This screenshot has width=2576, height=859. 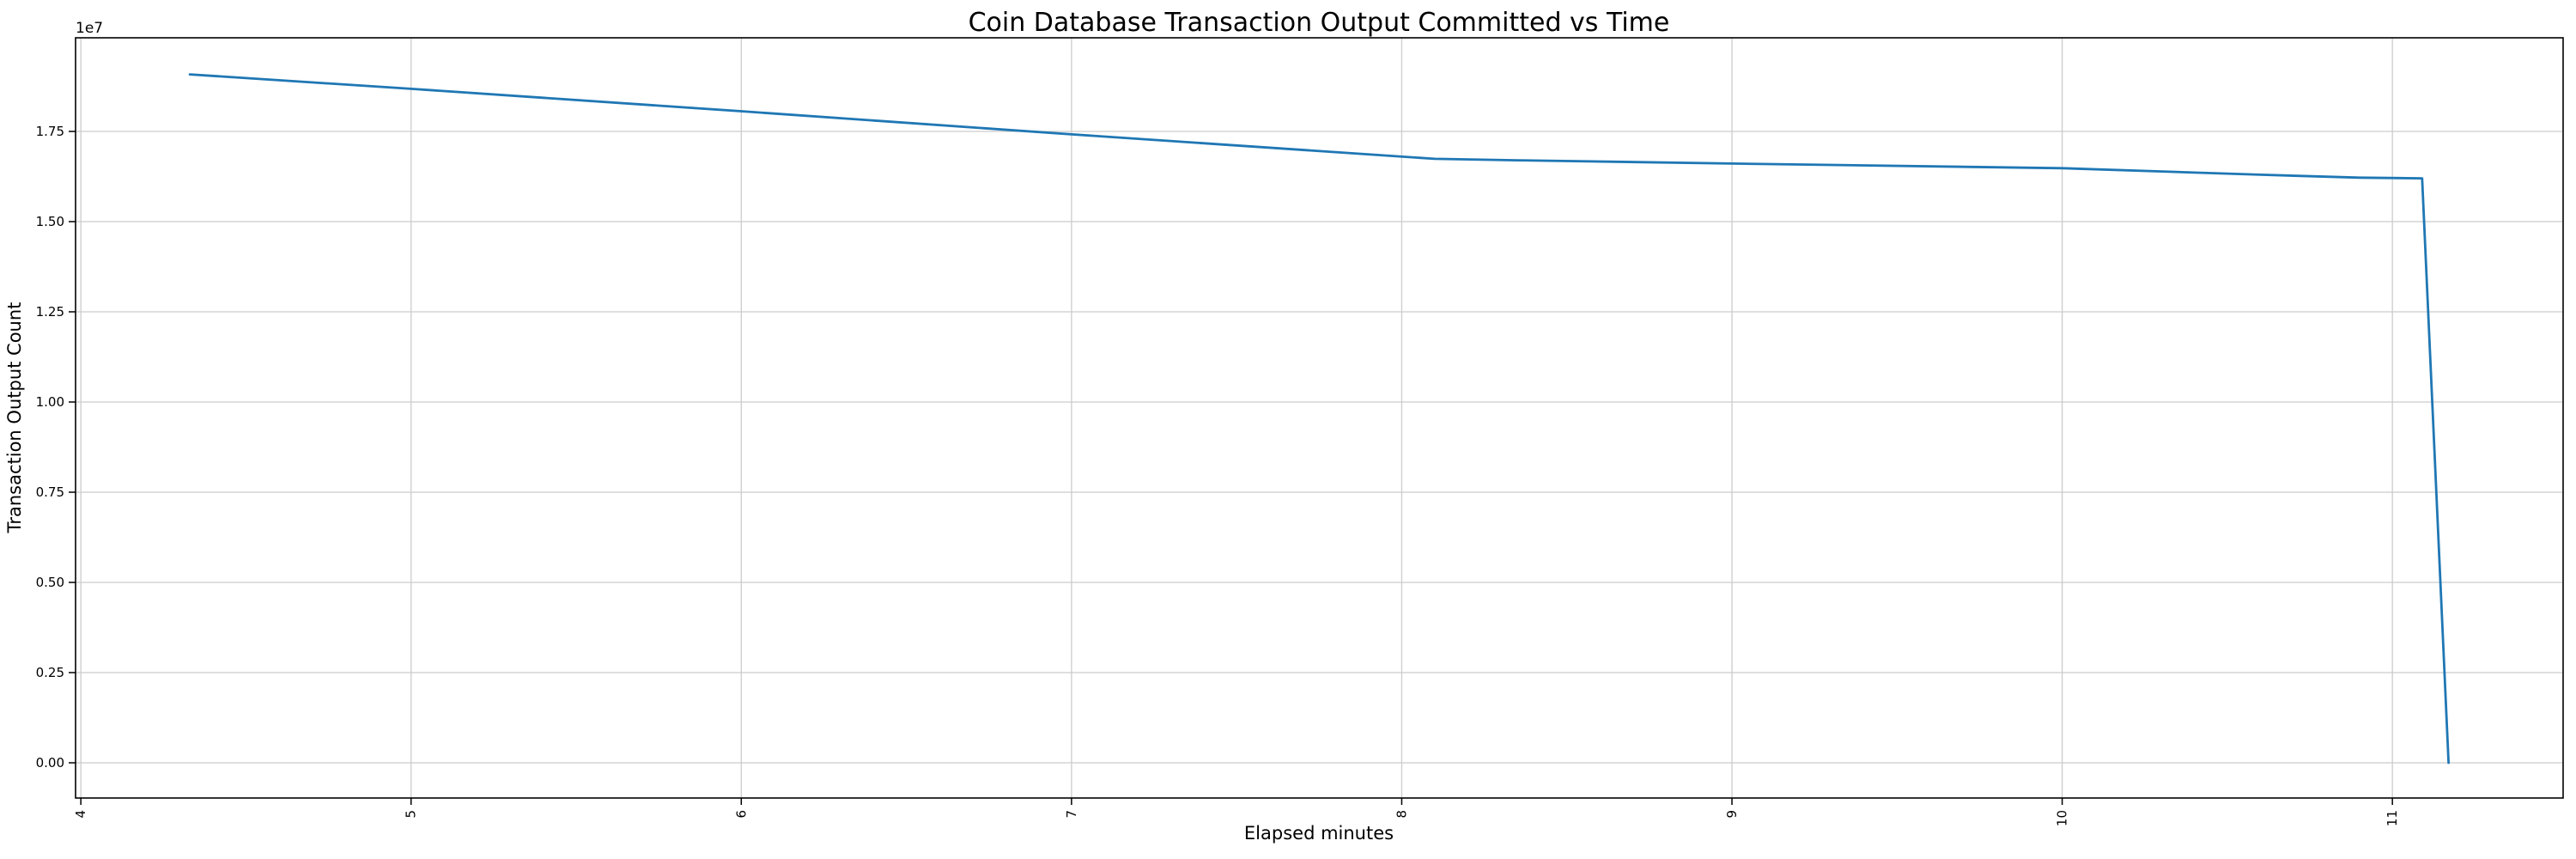 I want to click on x-tick-label: 8, so click(x=1401, y=814).